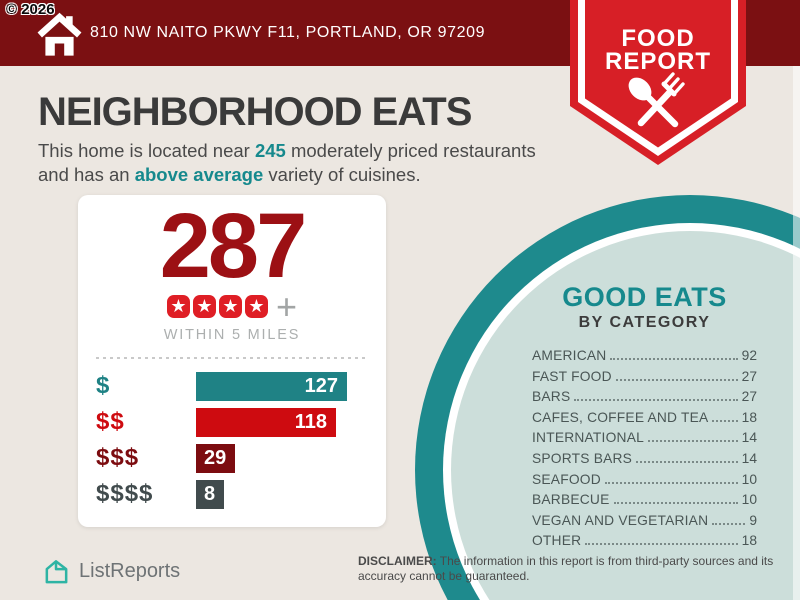  I want to click on intro-part3: variety of cuisines., so click(342, 175).